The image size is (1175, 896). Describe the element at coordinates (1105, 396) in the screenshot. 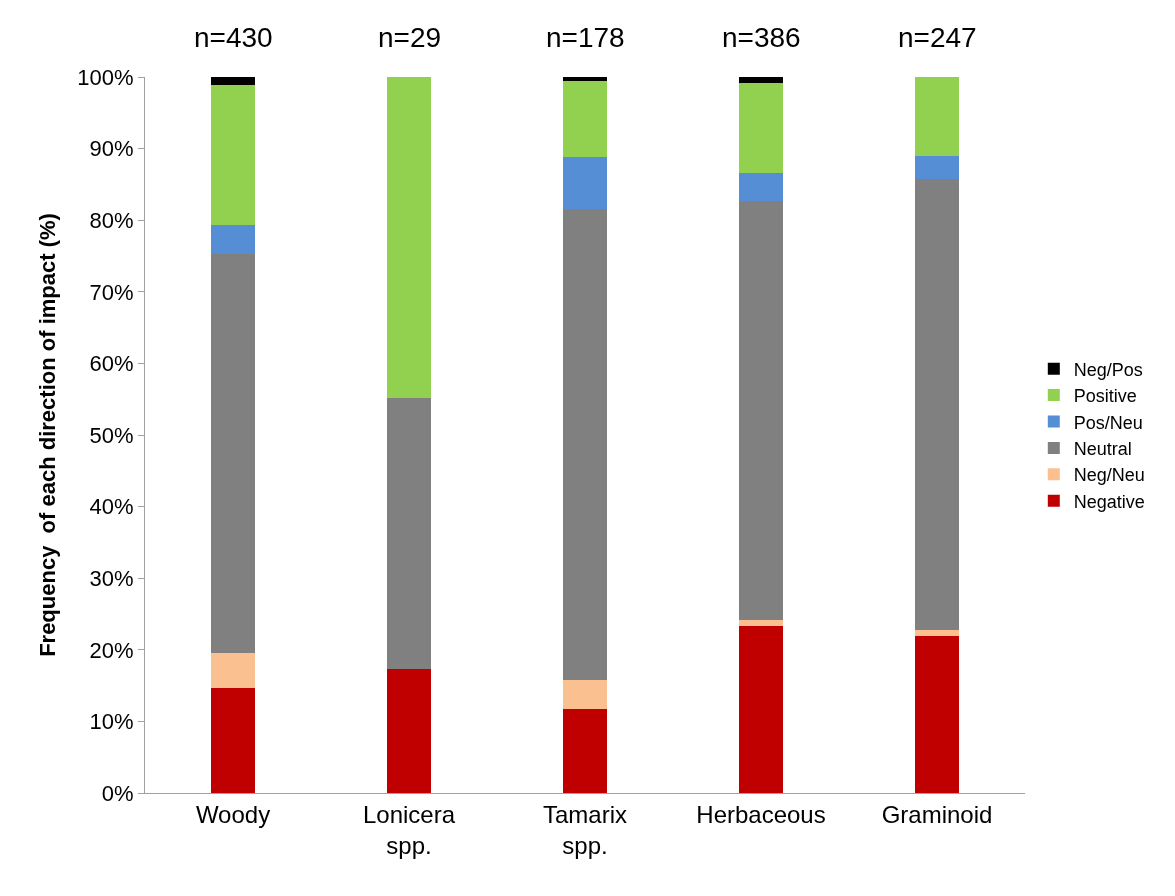

I see `legend-label: Positive` at that location.